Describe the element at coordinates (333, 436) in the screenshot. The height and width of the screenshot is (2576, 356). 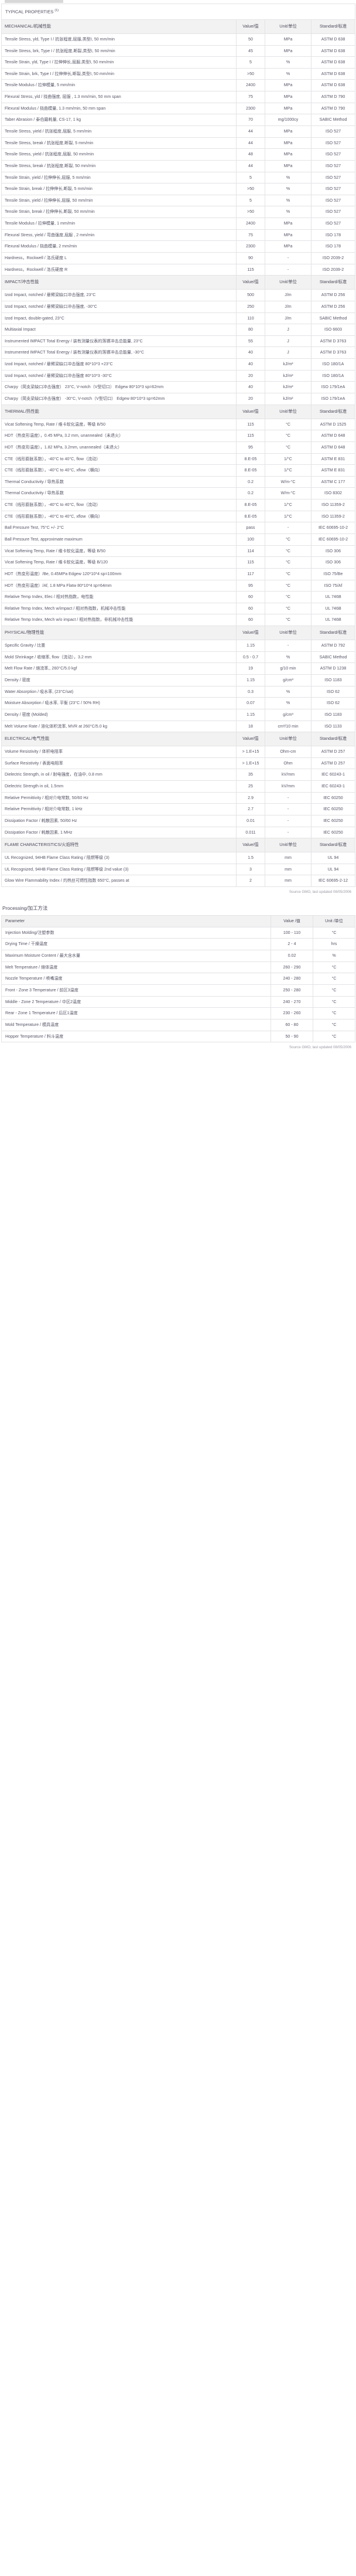
I see `property-standard: ASTM D 648` at that location.